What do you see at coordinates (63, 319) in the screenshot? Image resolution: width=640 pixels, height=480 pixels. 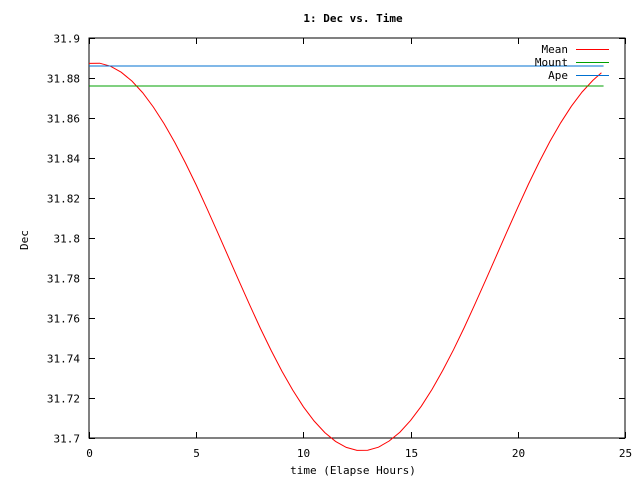 I see `y-tick-label: 31.76` at bounding box center [63, 319].